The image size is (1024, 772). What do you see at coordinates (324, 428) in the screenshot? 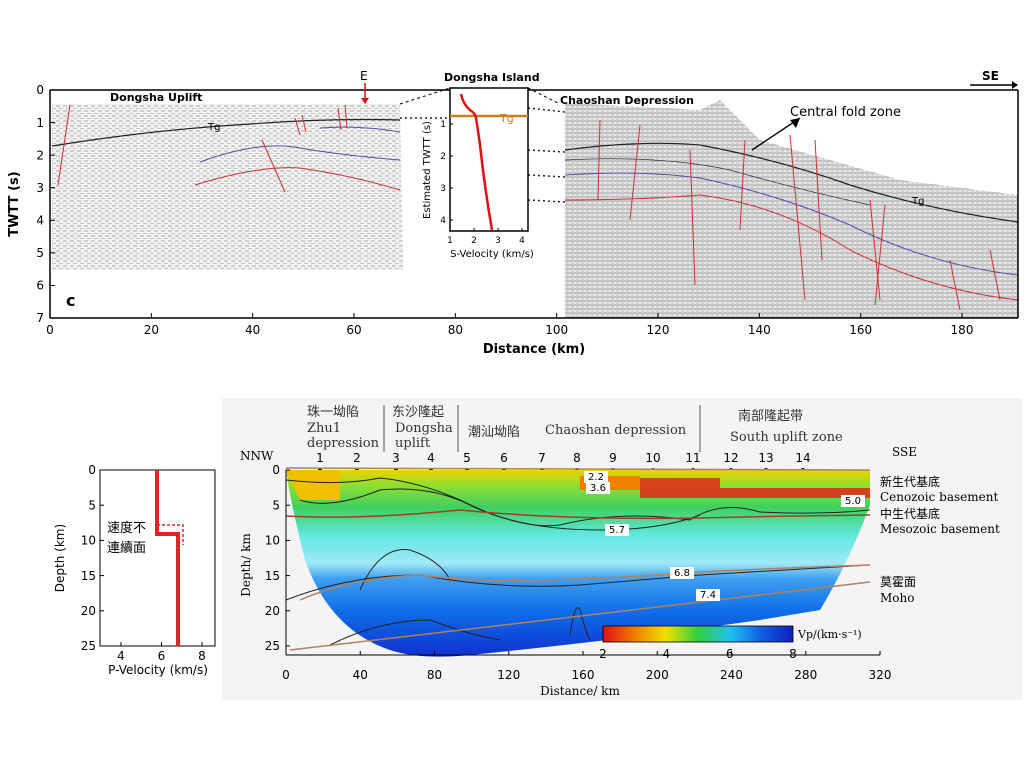
I see `header-zhu1-en1: Zhu1` at bounding box center [324, 428].